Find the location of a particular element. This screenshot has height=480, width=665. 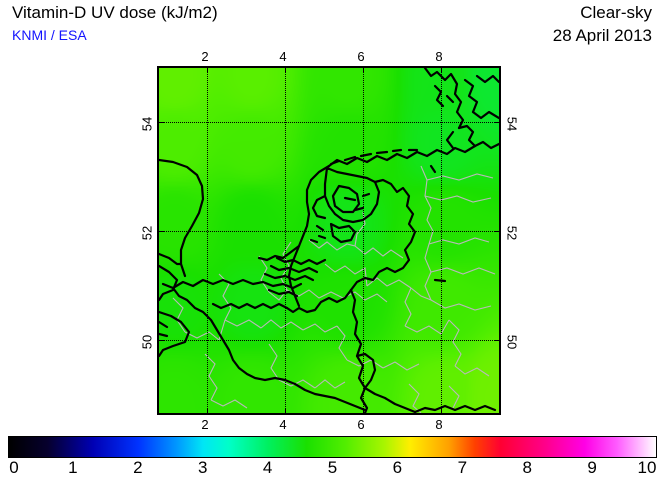

axis-label-right-52: 52 is located at coordinates (512, 233).